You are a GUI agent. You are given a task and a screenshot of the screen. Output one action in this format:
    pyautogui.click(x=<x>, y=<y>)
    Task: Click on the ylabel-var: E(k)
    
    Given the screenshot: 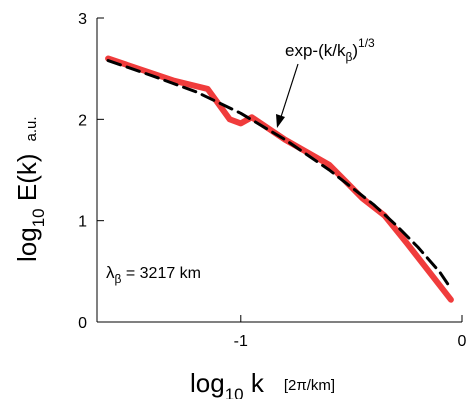 What is the action you would take?
    pyautogui.click(x=27, y=180)
    